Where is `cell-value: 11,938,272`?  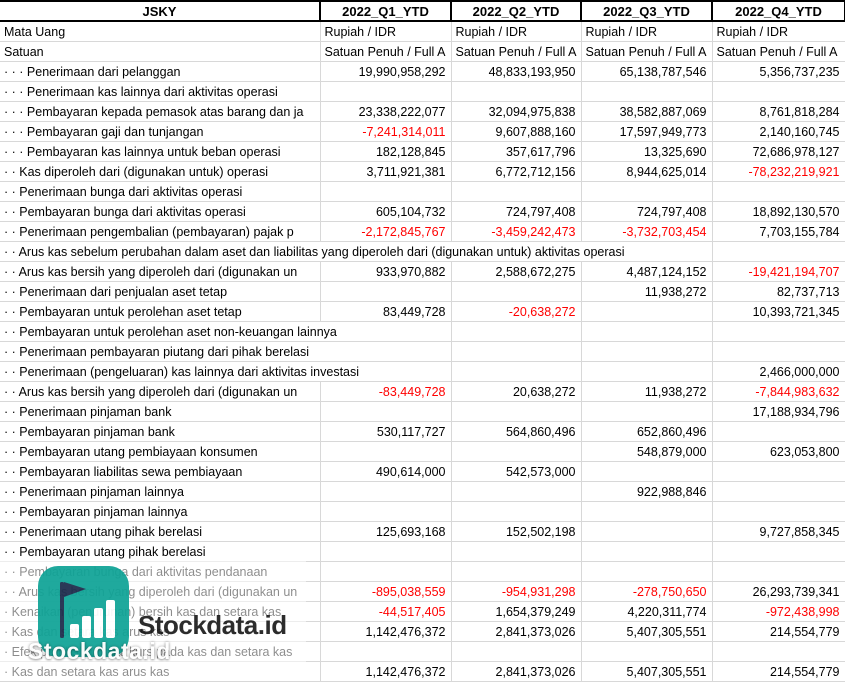
cell-value: 11,938,272 is located at coordinates (646, 291).